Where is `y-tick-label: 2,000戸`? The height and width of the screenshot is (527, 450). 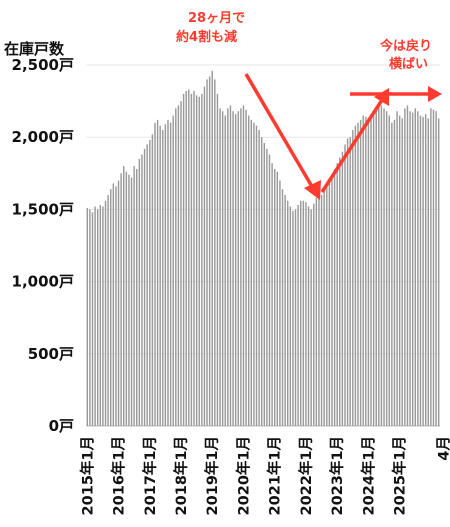 y-tick-label: 2,000戸 is located at coordinates (43, 137).